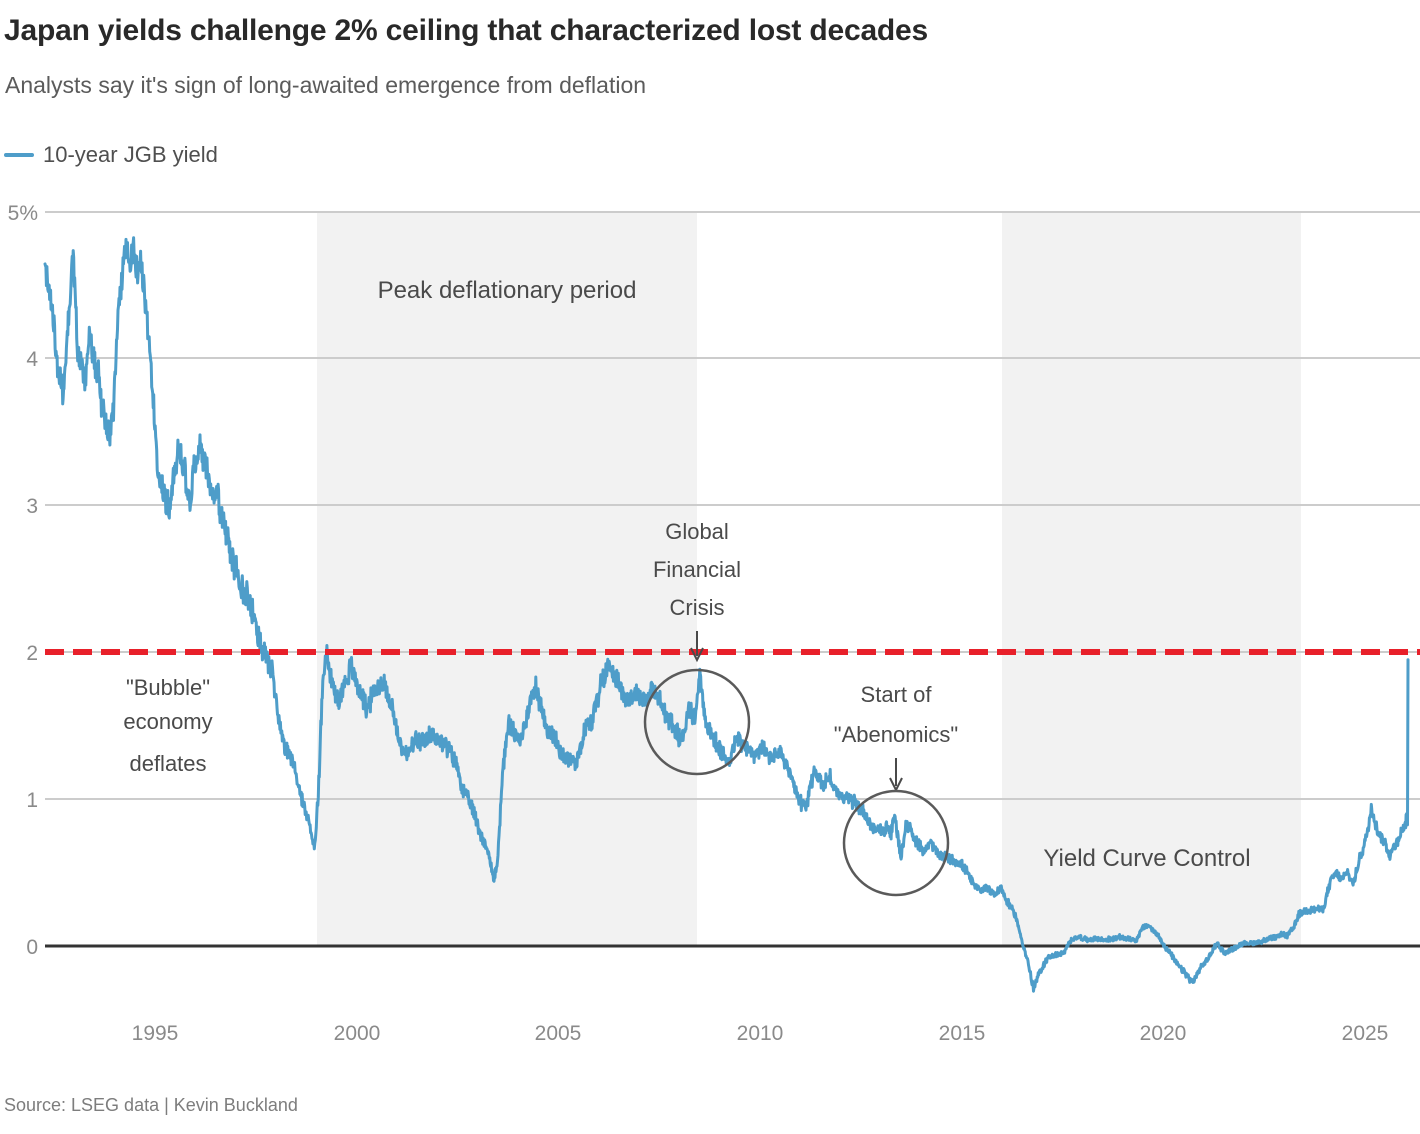  Describe the element at coordinates (19, 155) in the screenshot. I see `legend-line-swatch` at that location.